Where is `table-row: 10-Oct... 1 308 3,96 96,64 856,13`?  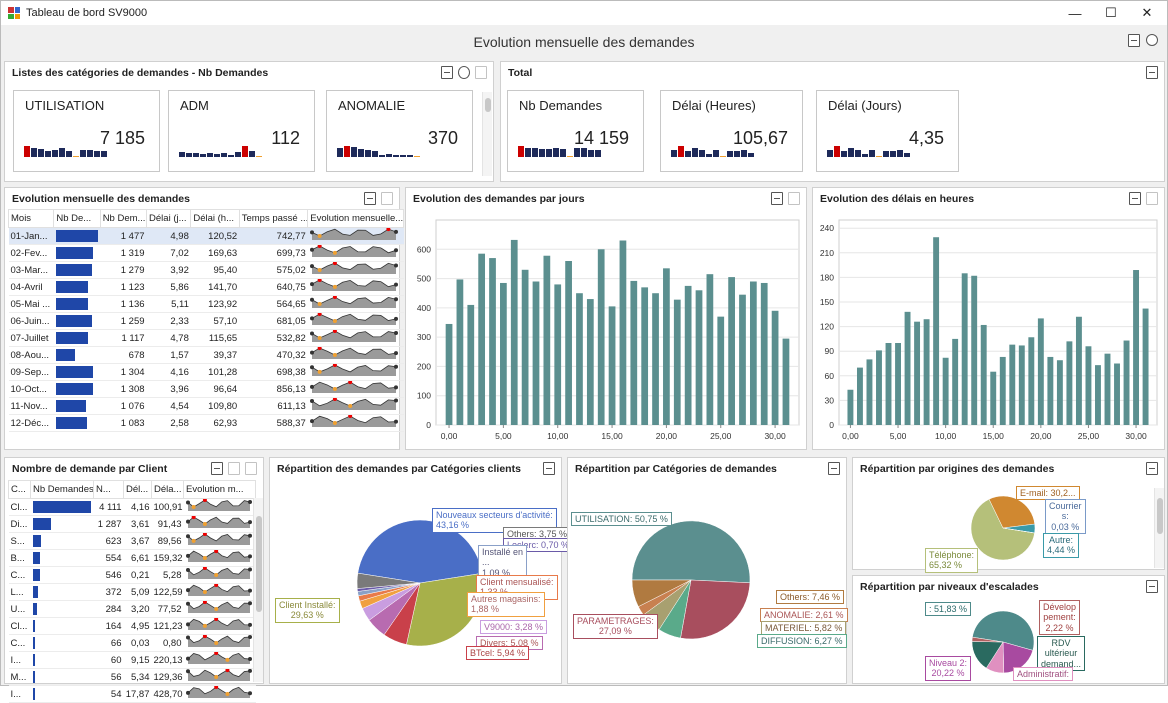 table-row: 10-Oct... 1 308 3,96 96,64 856,13 is located at coordinates (206, 389).